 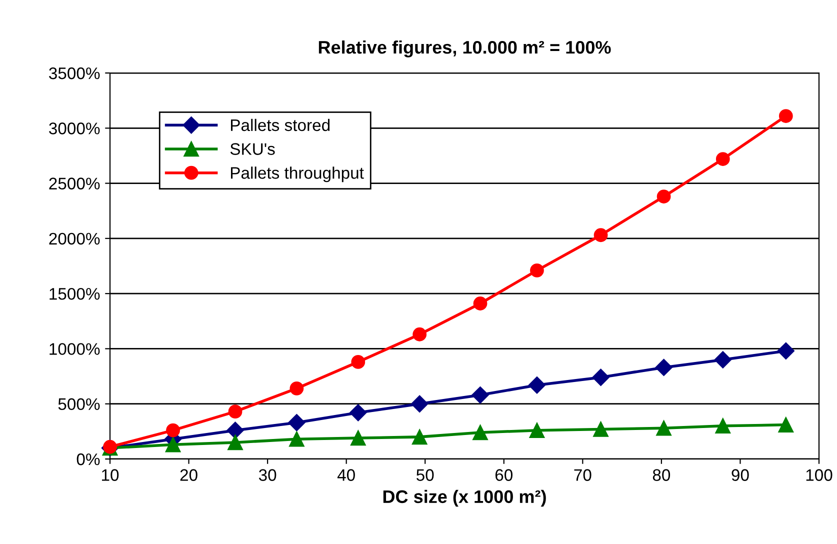 What do you see at coordinates (75, 294) in the screenshot?
I see `y-tick-label: 1500%` at bounding box center [75, 294].